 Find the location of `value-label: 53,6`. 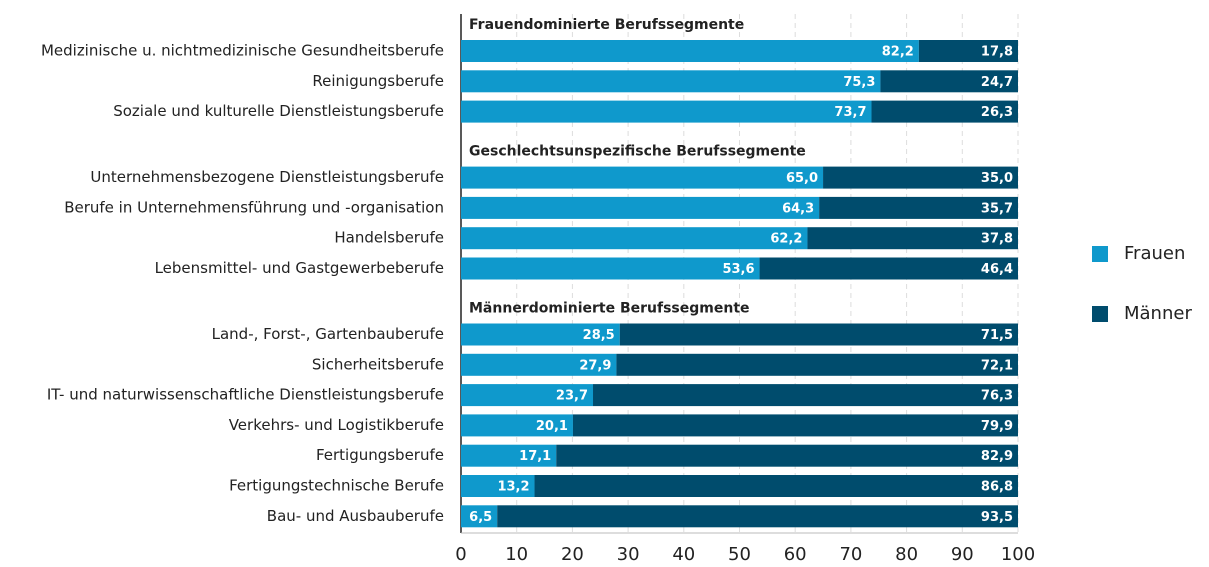

value-label: 53,6 is located at coordinates (738, 269).